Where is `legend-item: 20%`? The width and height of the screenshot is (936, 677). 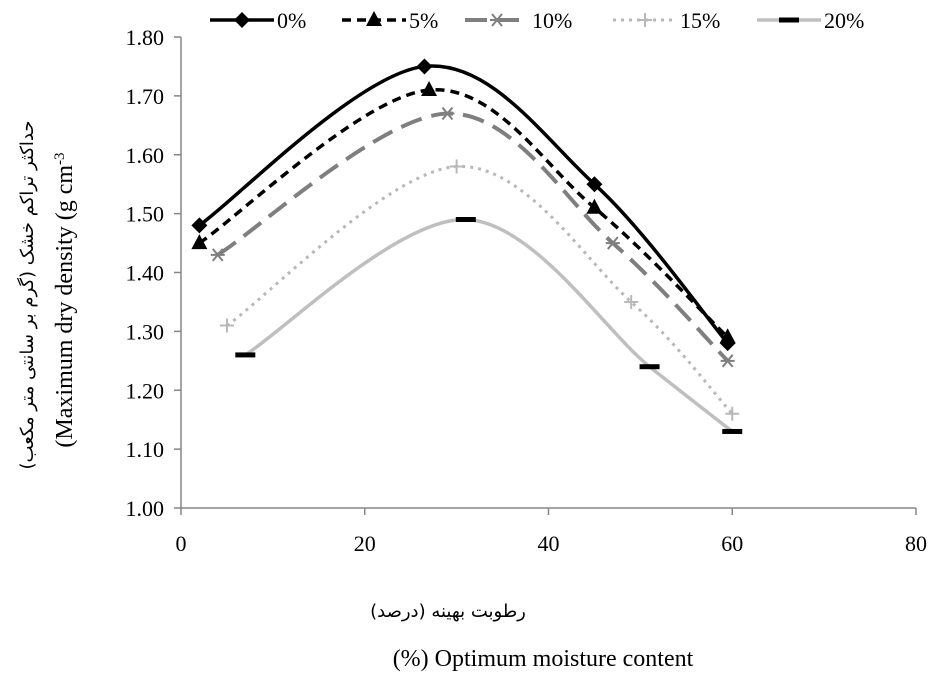
legend-item: 20% is located at coordinates (810, 20).